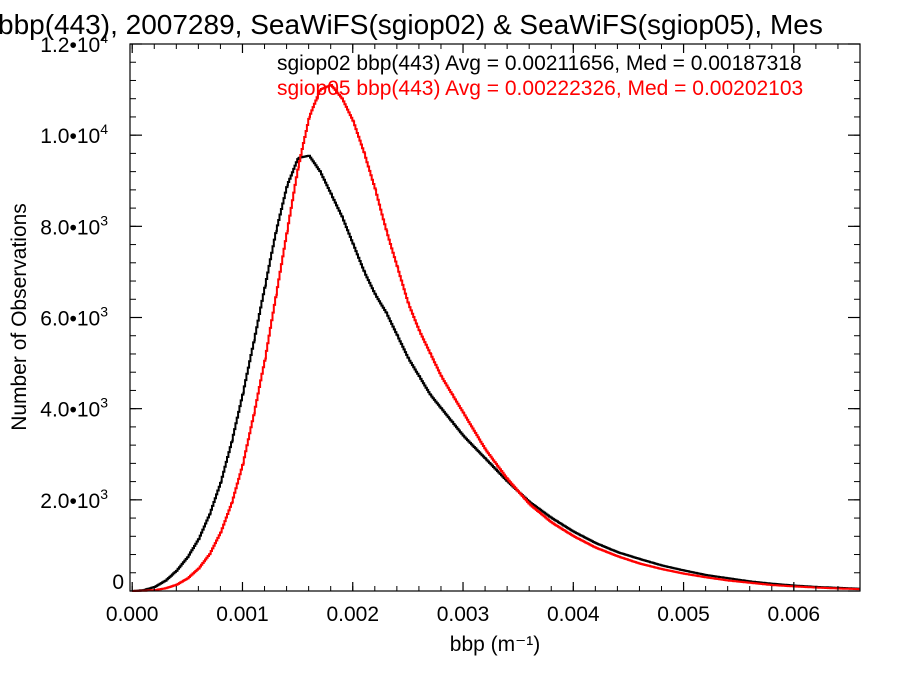  Describe the element at coordinates (794, 614) in the screenshot. I see `x-tick-label: 0.006` at that location.